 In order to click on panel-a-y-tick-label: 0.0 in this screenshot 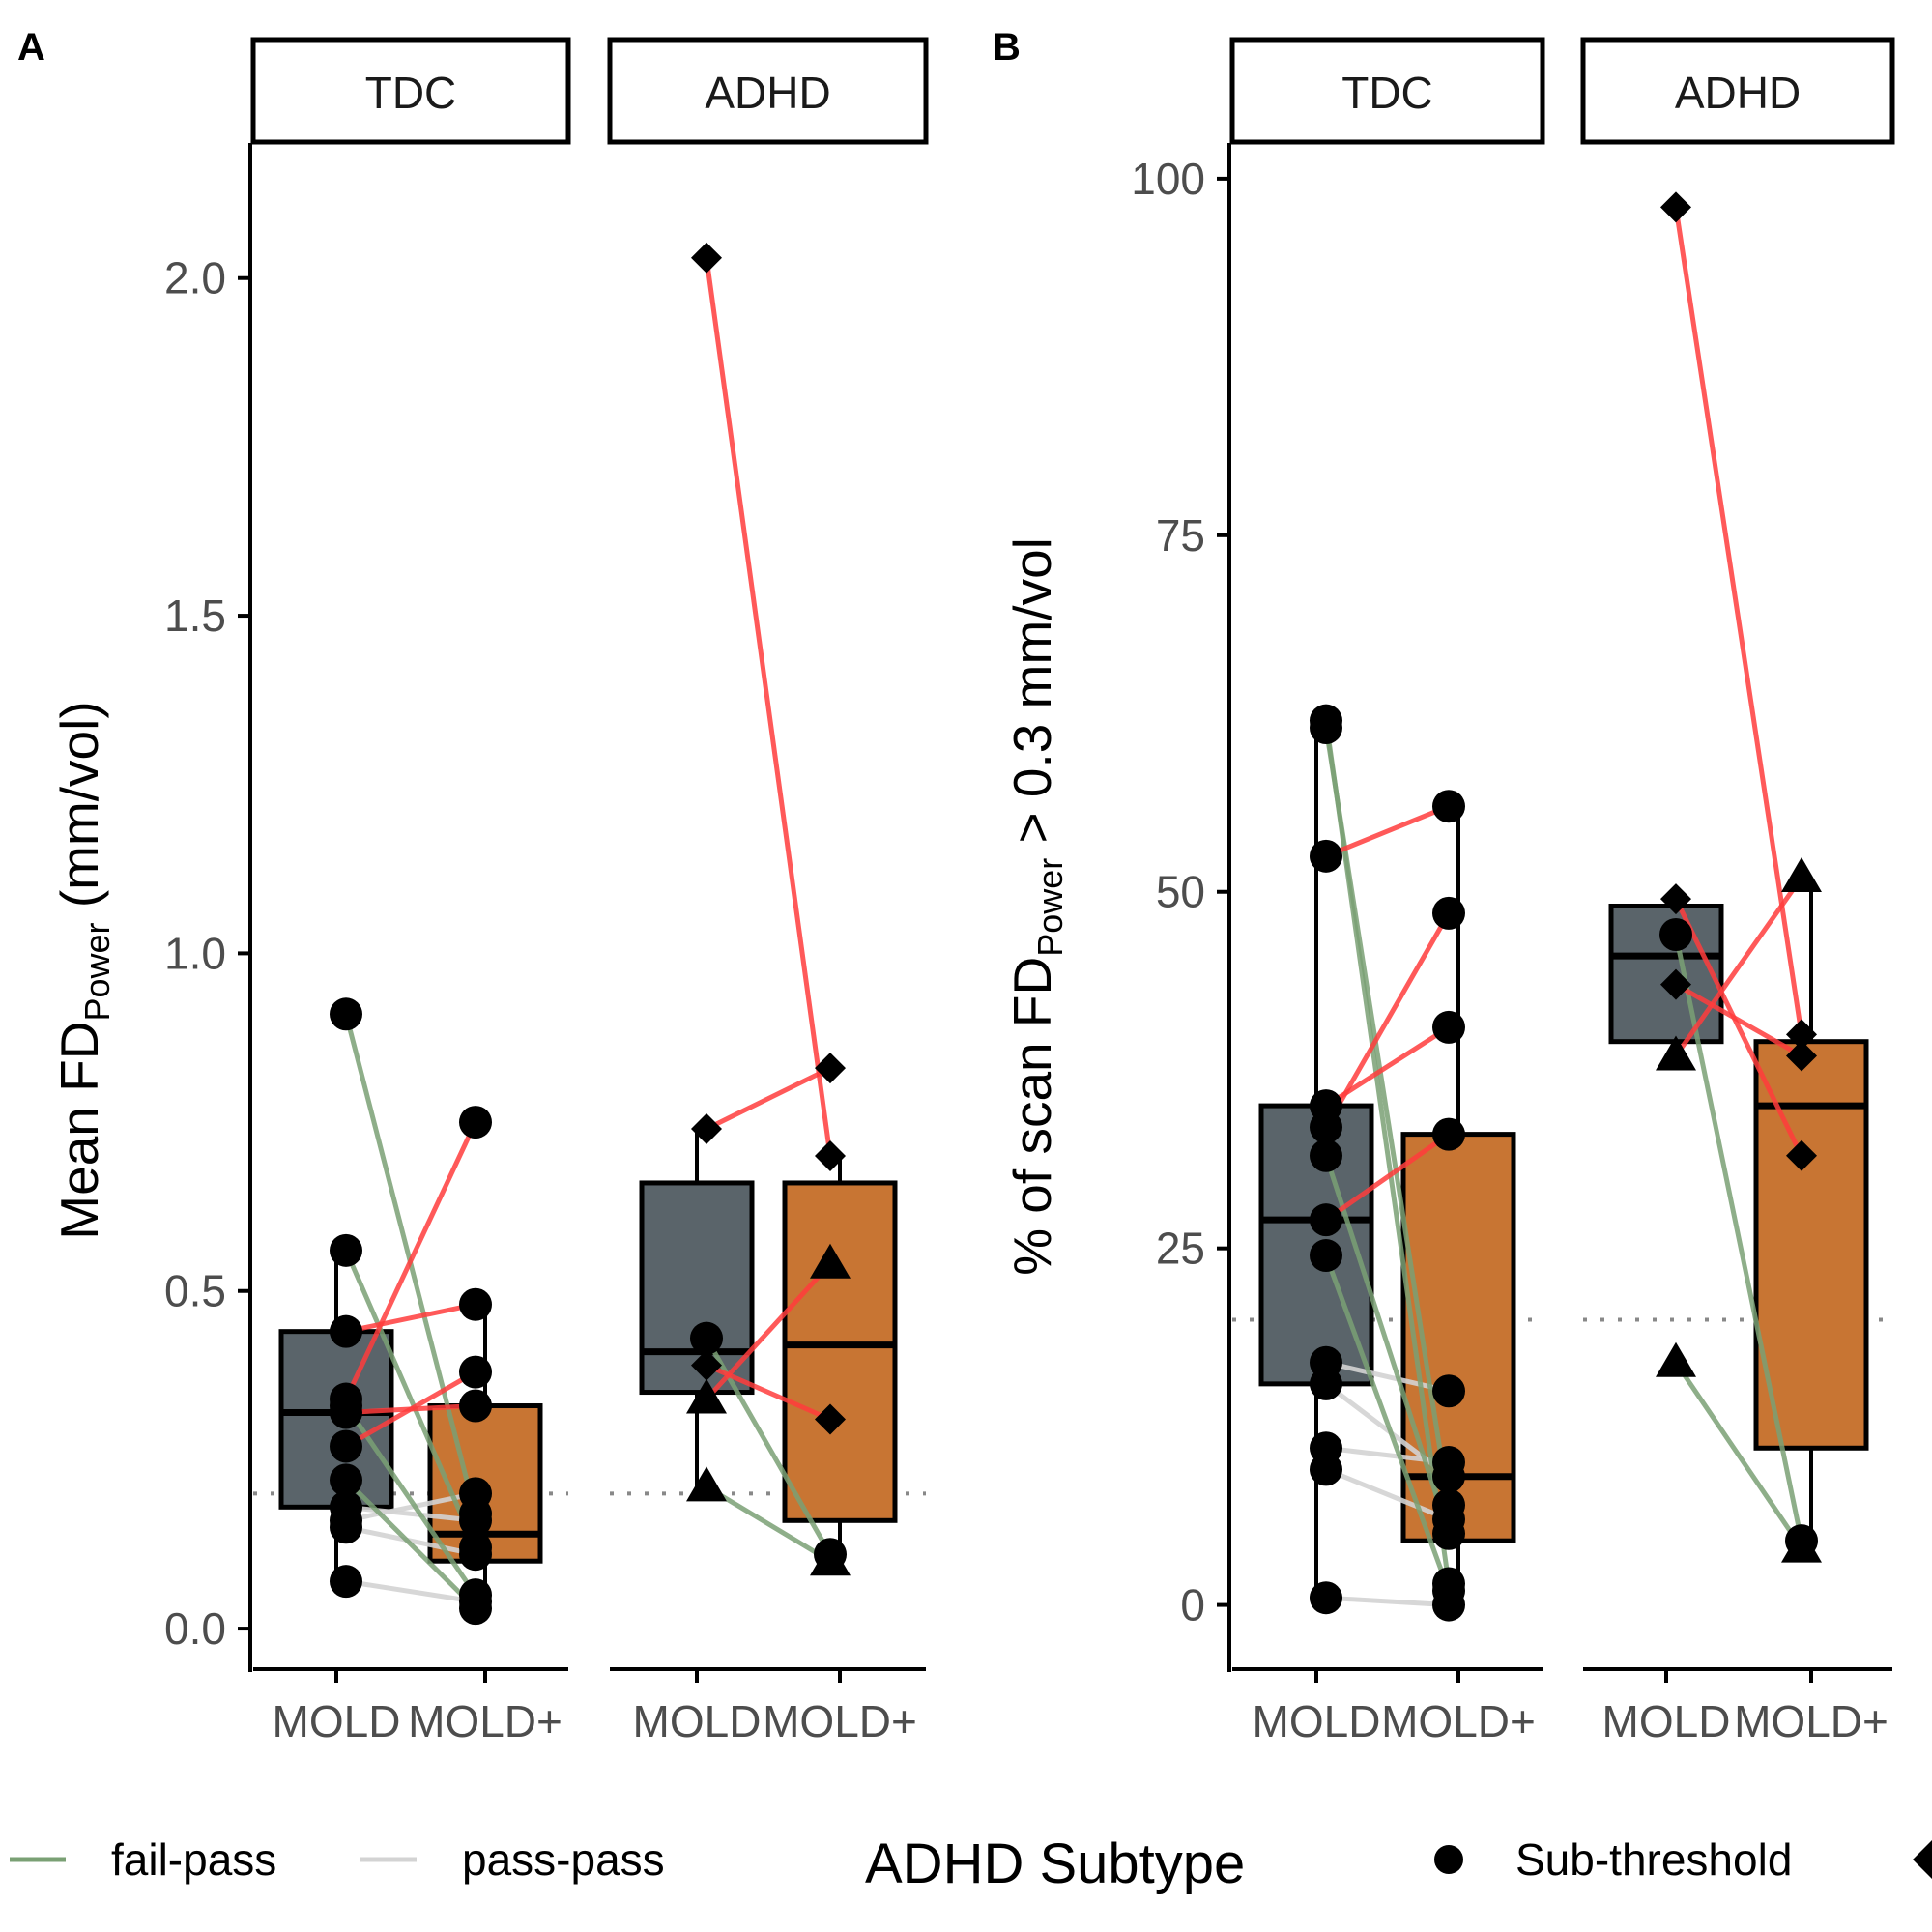, I will do `click(195, 1628)`.